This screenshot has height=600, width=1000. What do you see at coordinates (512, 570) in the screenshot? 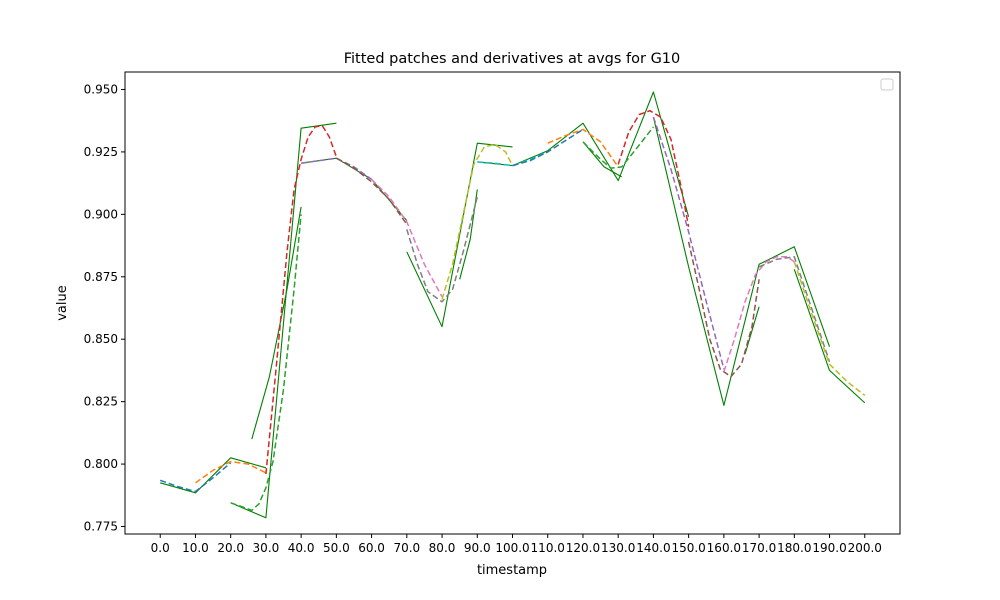
I see `x-axis-label: timestamp` at bounding box center [512, 570].